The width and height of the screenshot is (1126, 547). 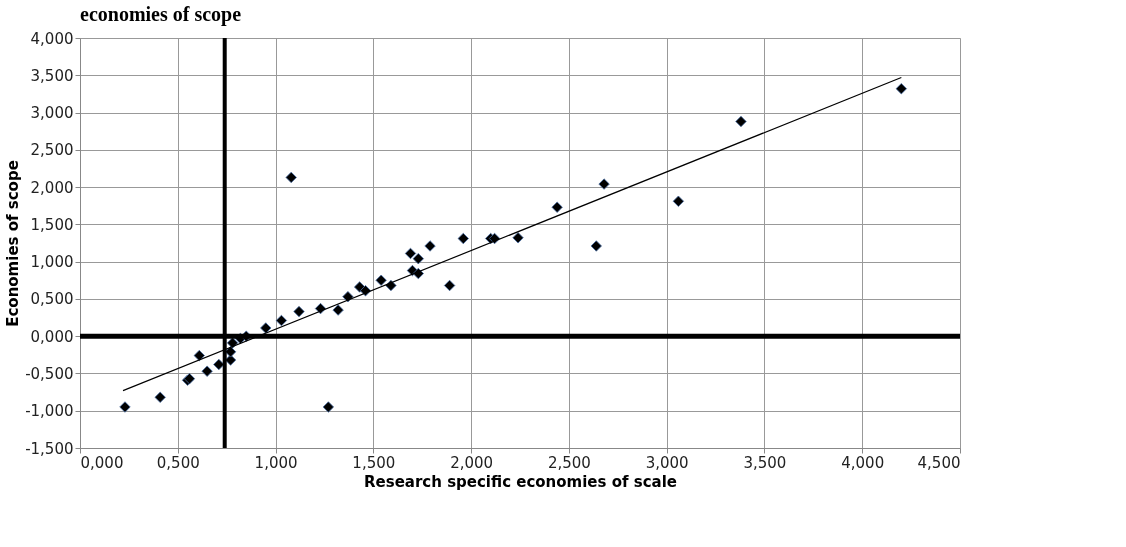 What do you see at coordinates (52, 336) in the screenshot?
I see `y-tick-label: 0,000` at bounding box center [52, 336].